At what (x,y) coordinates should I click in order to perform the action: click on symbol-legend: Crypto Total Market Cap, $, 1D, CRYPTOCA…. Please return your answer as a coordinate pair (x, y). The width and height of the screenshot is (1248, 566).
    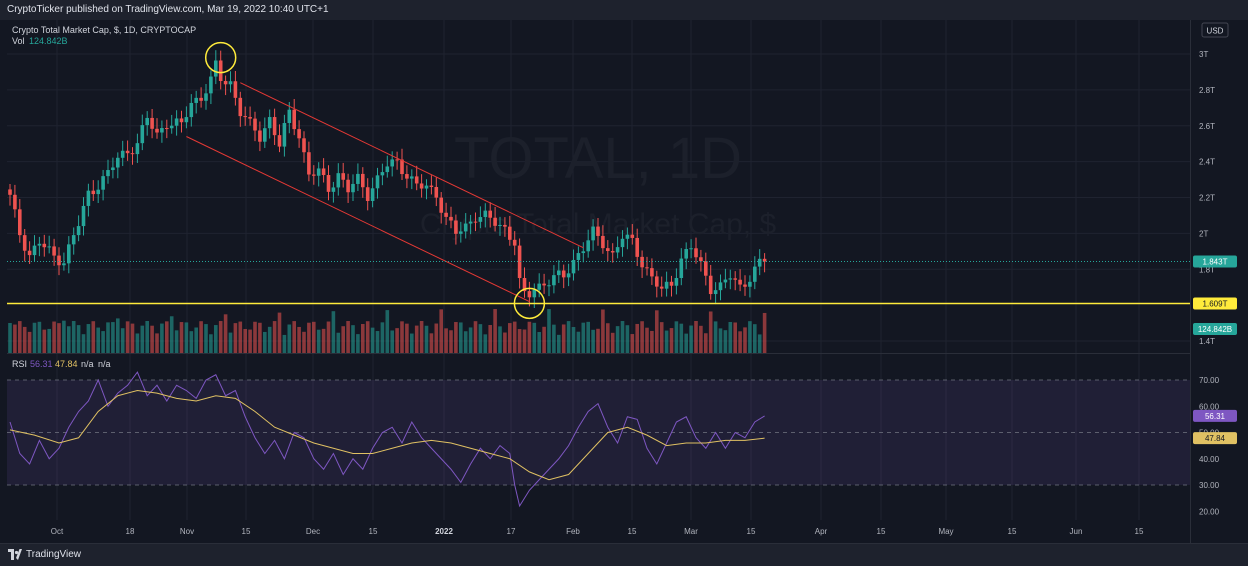
    Looking at the image, I should click on (104, 35).